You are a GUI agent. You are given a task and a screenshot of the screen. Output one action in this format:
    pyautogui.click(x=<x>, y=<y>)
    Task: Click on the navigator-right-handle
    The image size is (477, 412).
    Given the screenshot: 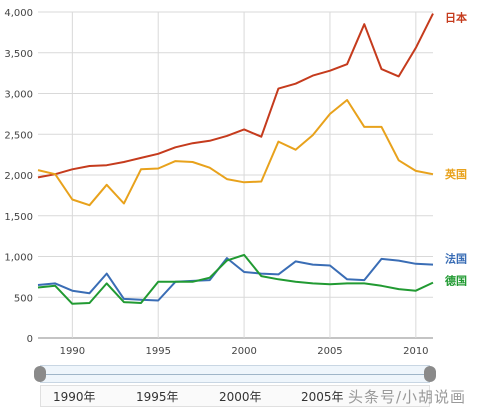 What is the action you would take?
    pyautogui.click(x=430, y=374)
    